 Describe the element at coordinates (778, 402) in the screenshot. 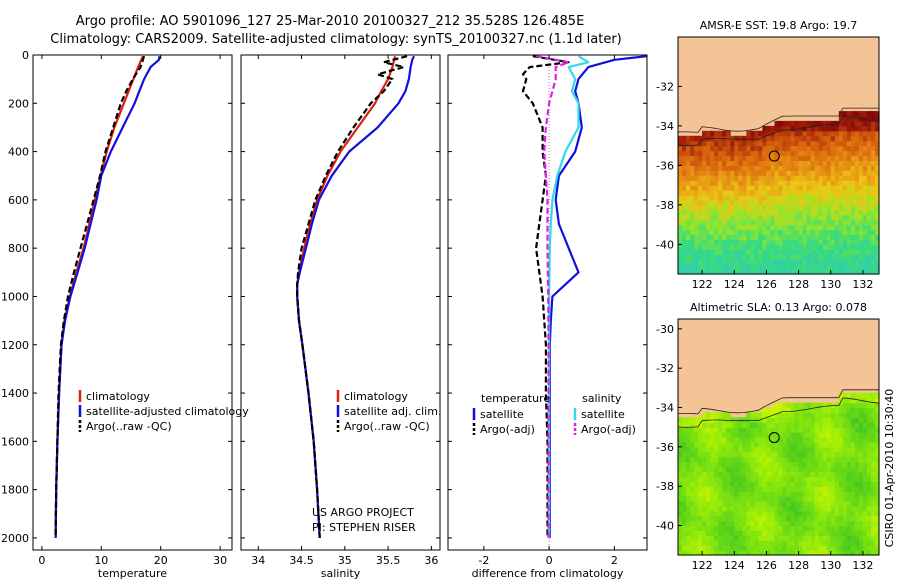

I see `coastline` at that location.